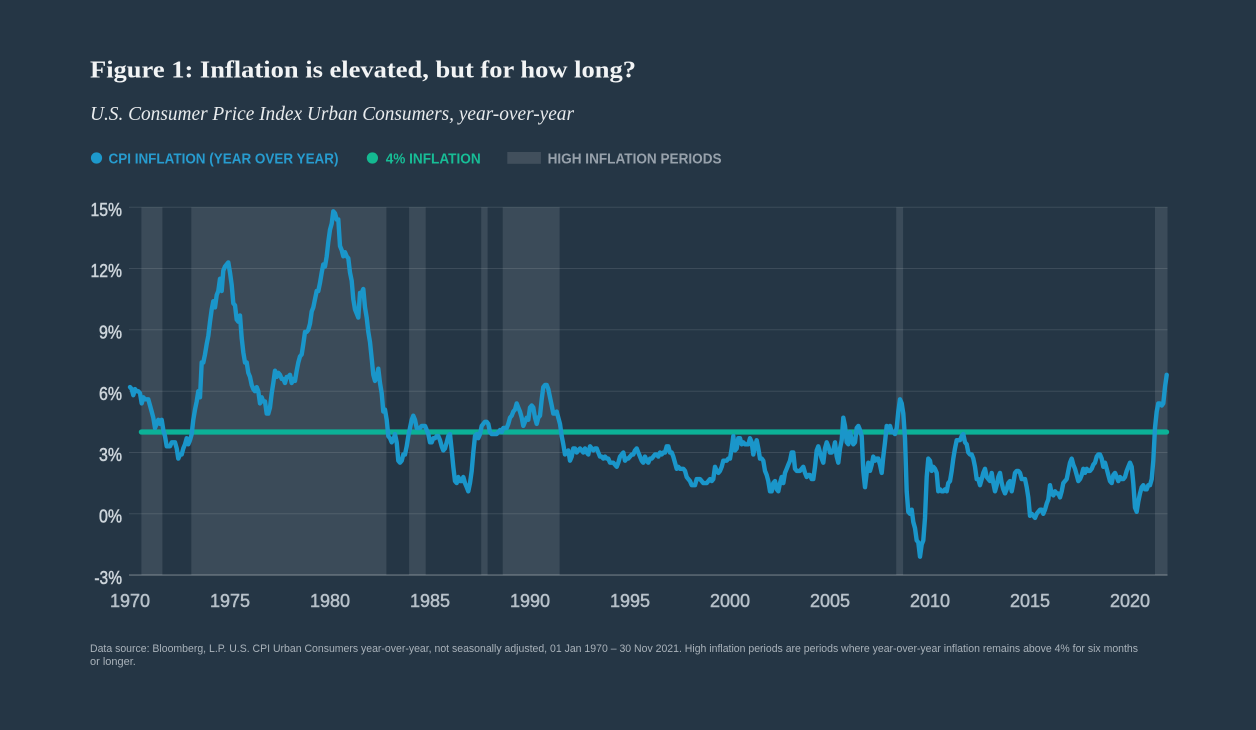 Image resolution: width=1256 pixels, height=730 pixels. Describe the element at coordinates (830, 601) in the screenshot. I see `svg-text: 2005` at that location.